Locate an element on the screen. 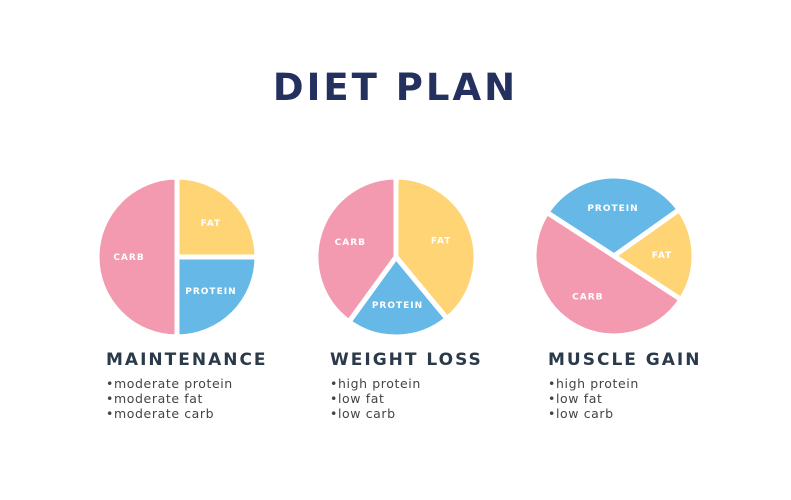 This screenshot has height=500, width=791. pie-maintenance: FAT PROTEIN CARB is located at coordinates (177, 257).